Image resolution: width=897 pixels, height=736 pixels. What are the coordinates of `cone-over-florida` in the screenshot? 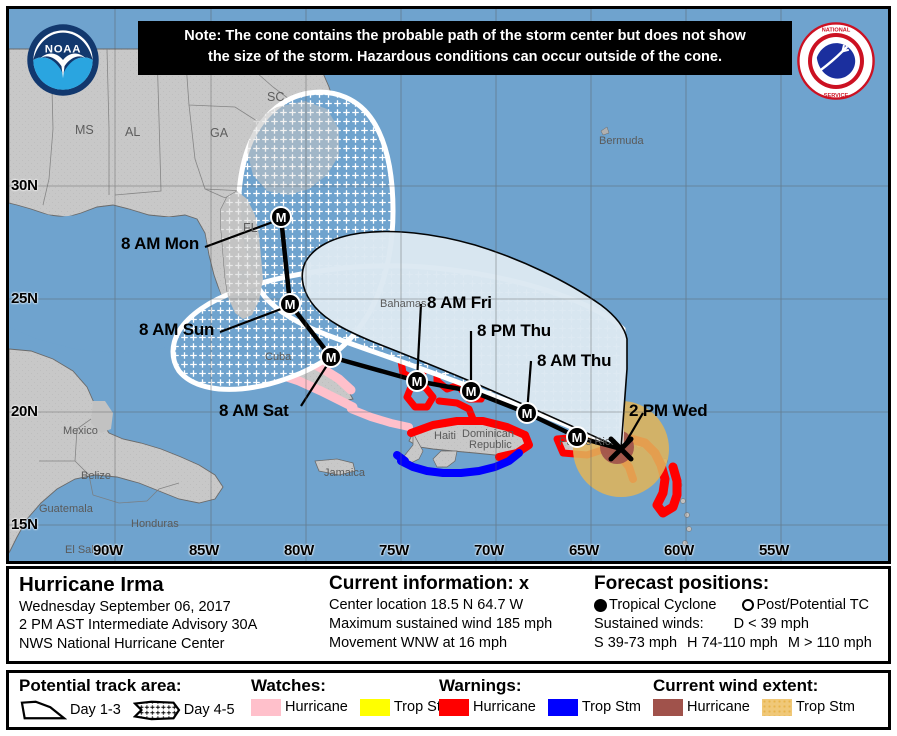 It's located at (242, 255).